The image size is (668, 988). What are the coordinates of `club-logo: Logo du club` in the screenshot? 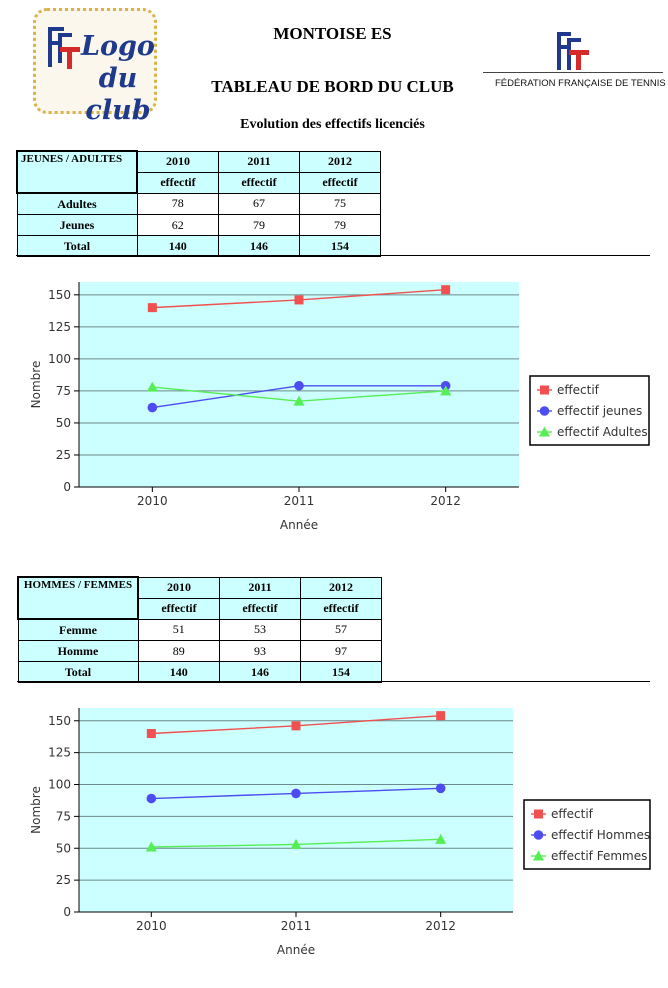 It's located at (95, 67).